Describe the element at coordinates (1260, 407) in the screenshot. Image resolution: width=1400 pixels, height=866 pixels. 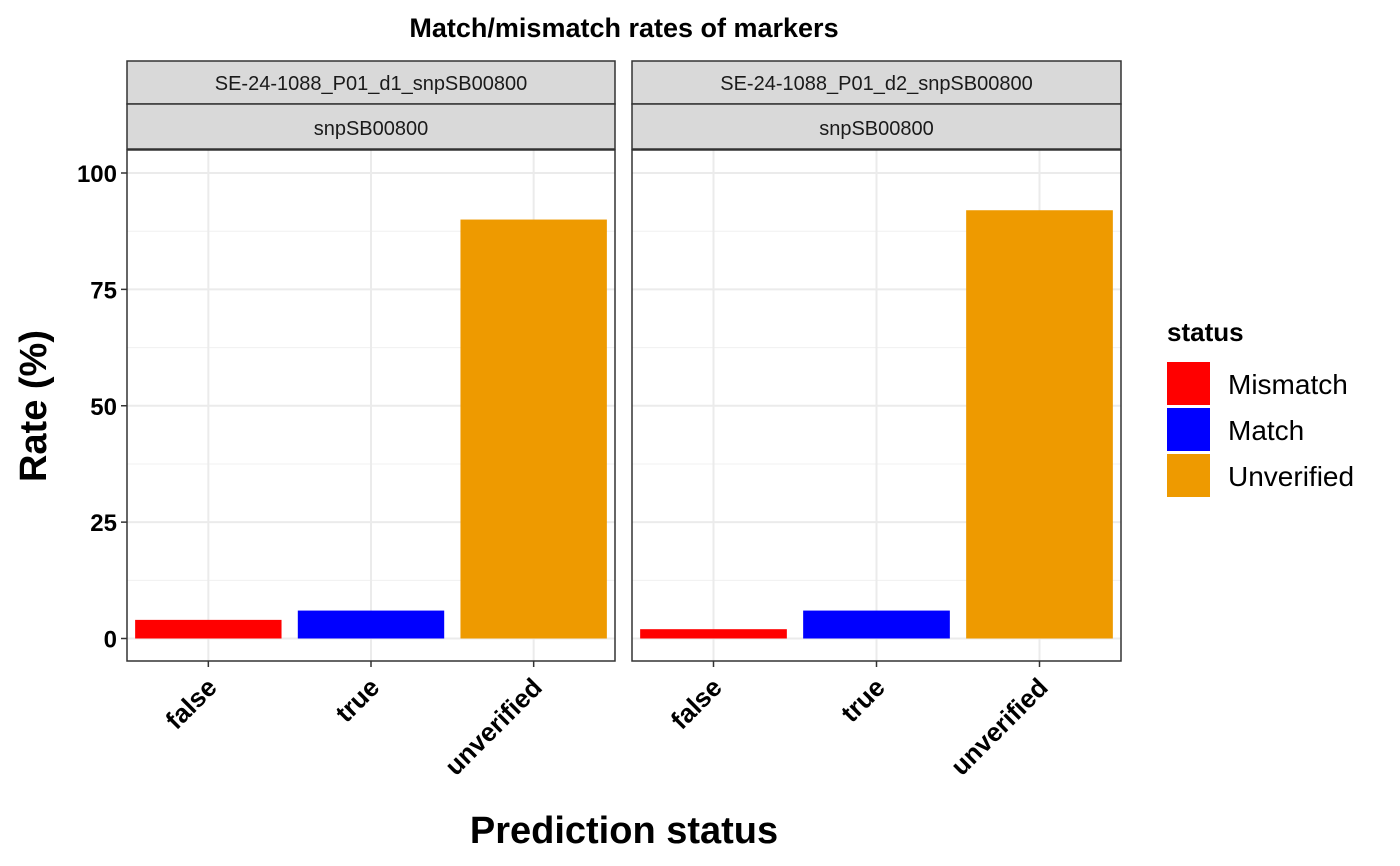
I see `legend: status Mismatch Match Unverified` at that location.